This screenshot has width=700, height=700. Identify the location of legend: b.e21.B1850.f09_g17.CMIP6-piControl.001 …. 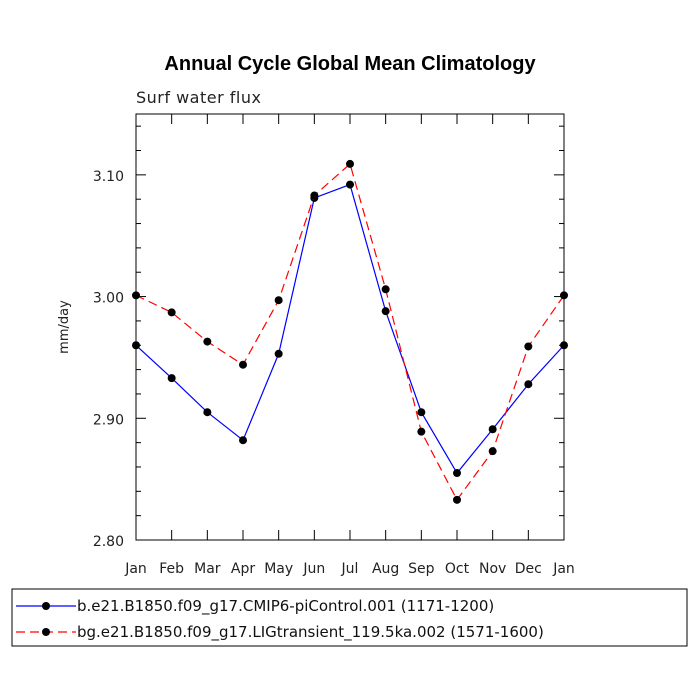
(280, 619).